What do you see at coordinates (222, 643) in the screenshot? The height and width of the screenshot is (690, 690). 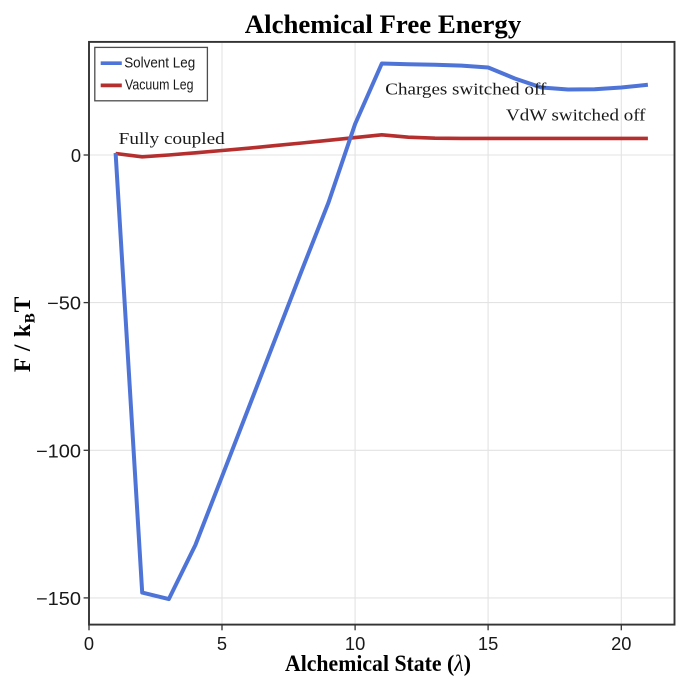 I see `svg-text: 5` at bounding box center [222, 643].